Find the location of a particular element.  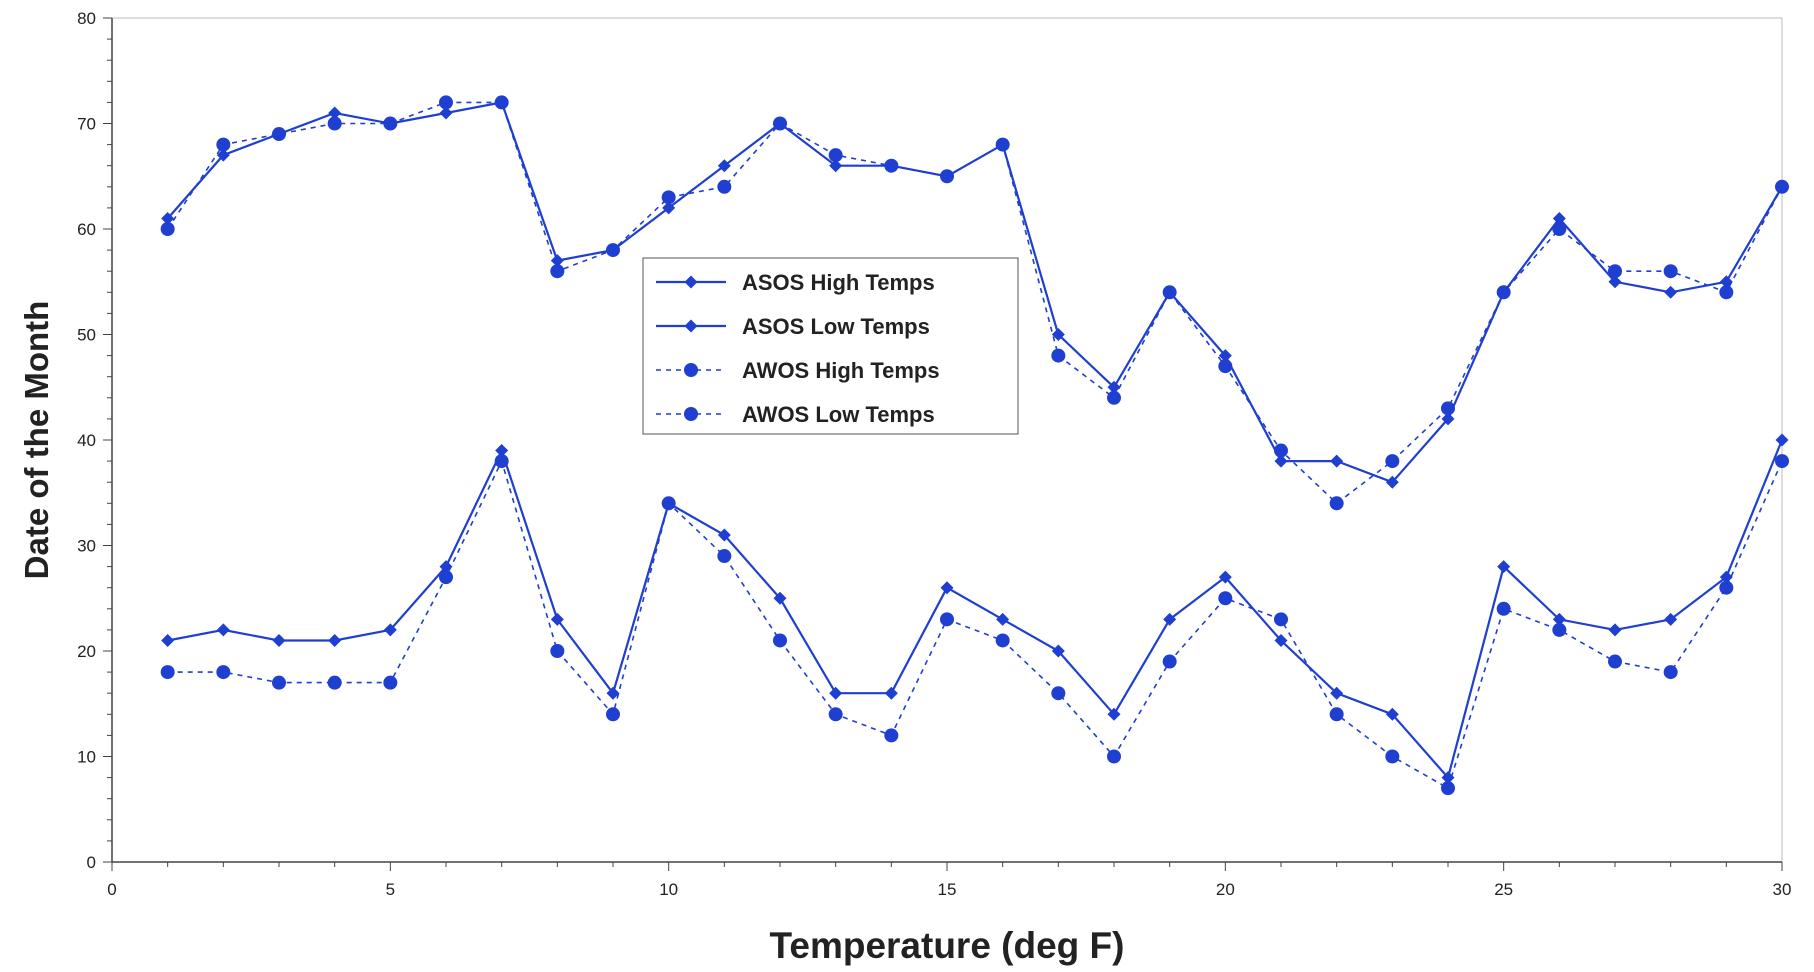

legend-item: AWOS High Temps is located at coordinates (798, 370).